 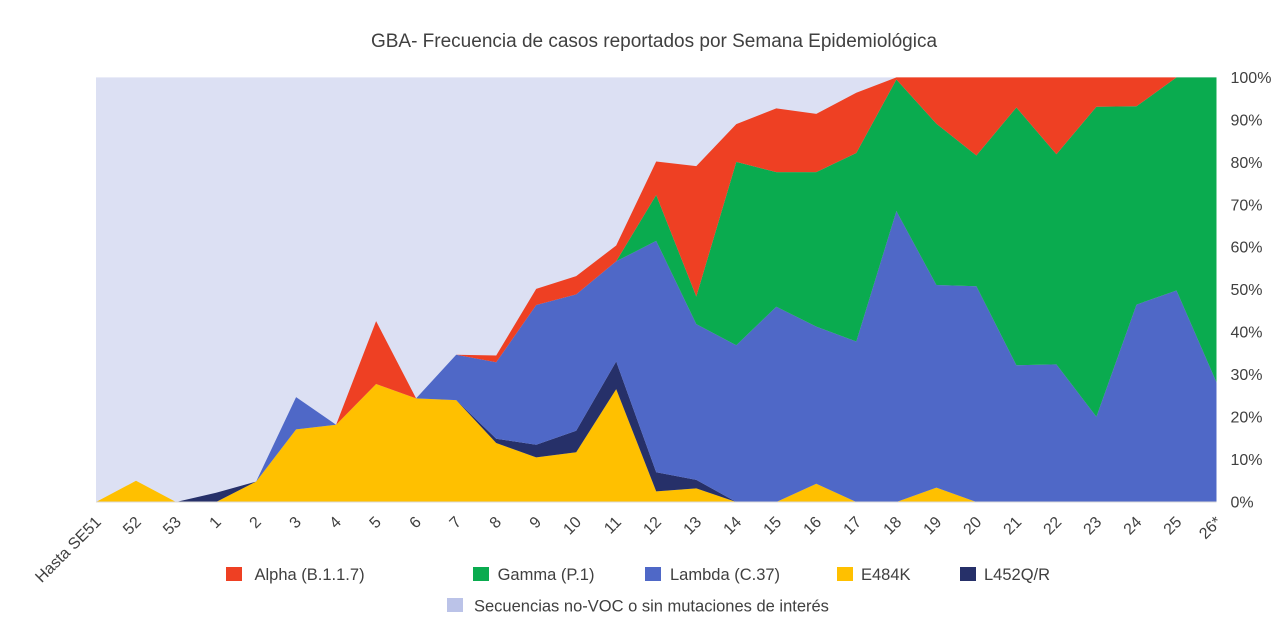 I want to click on svg-text: 70%, so click(x=1247, y=205).